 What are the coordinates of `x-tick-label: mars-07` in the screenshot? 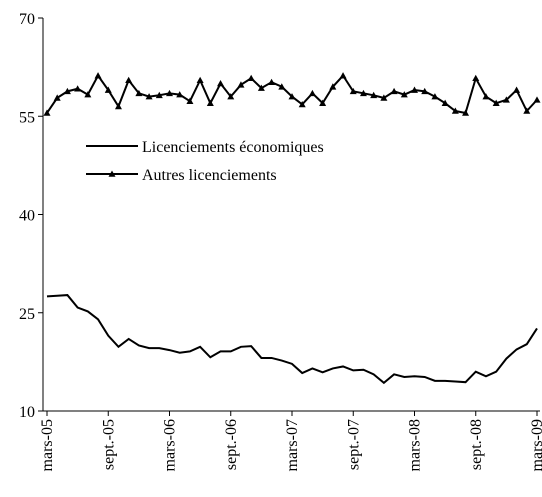 It's located at (292, 445).